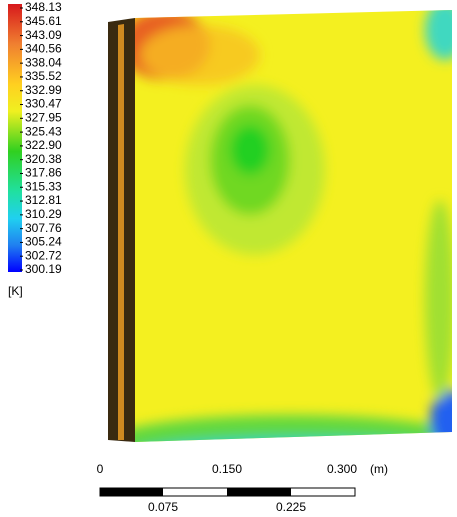 Image resolution: width=457 pixels, height=517 pixels. What do you see at coordinates (43, 49) in the screenshot?
I see `legend-label: 340.56` at bounding box center [43, 49].